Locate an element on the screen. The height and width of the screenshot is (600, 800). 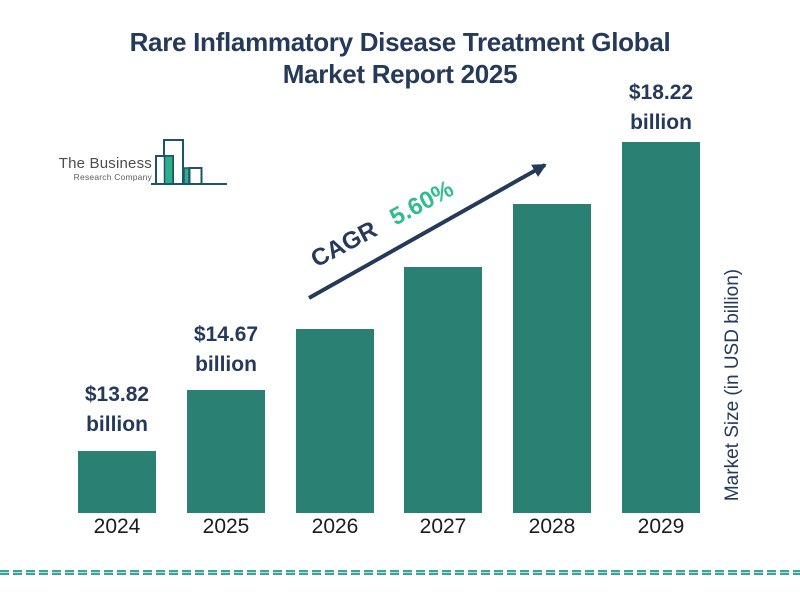
cagr-trend-arrow-icon is located at coordinates (427, 231).